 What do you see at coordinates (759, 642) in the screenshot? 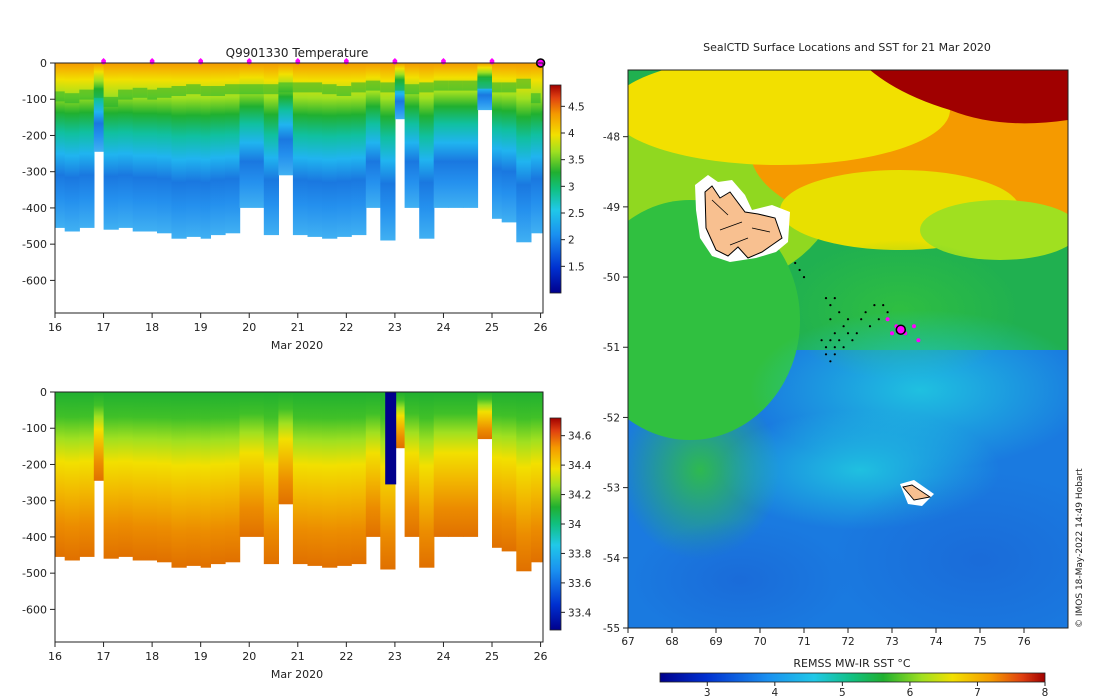
I see `longitude-tick-label: 70` at bounding box center [759, 642].